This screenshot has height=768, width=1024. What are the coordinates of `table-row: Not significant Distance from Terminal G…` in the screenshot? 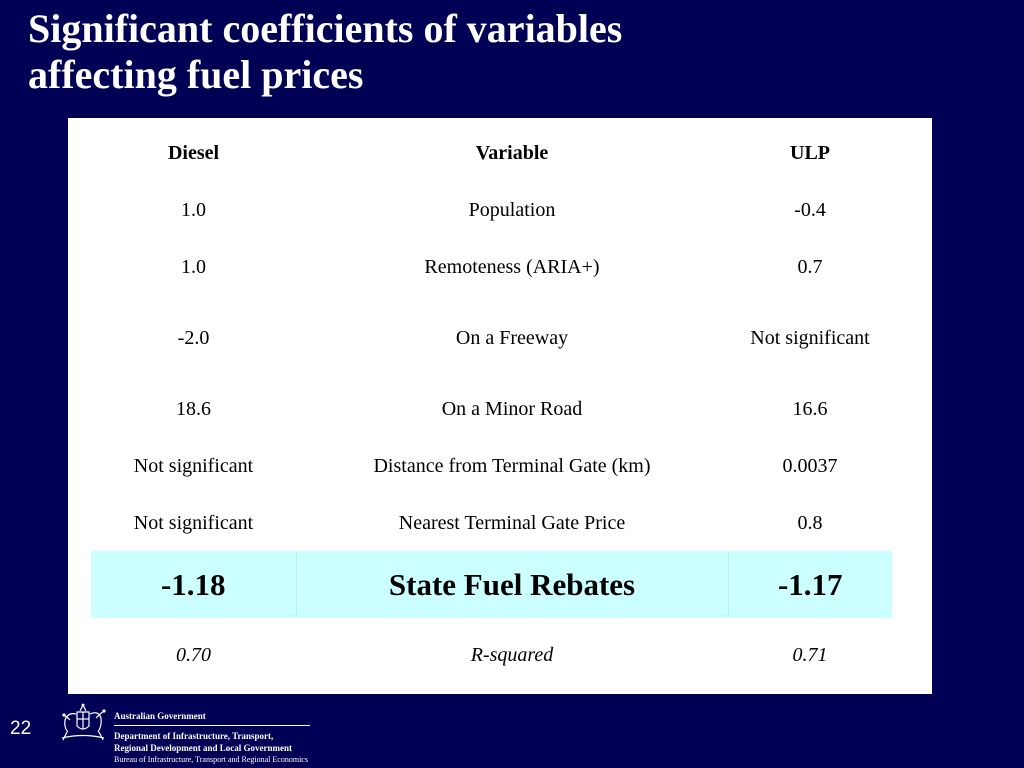 It's located at (491, 465).